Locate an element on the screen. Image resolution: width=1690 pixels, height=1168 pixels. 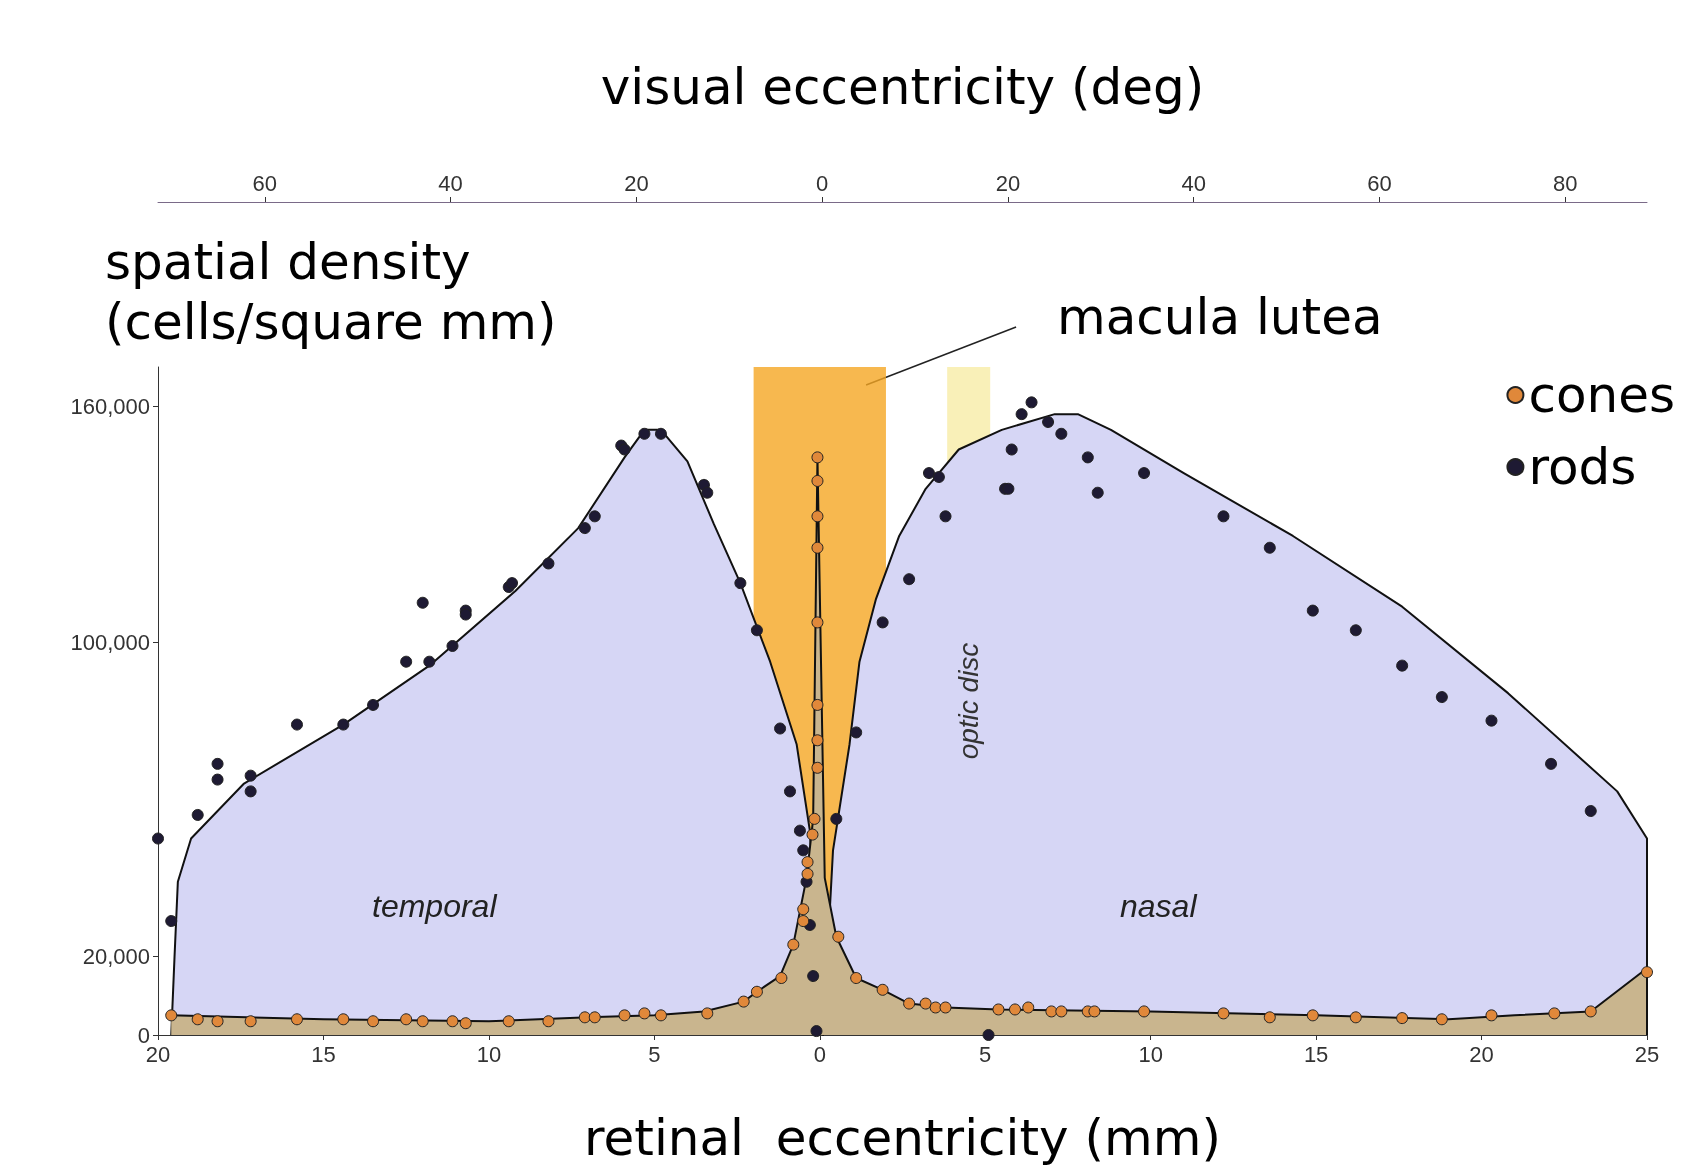
band-label: macula lutea is located at coordinates (1220, 317).